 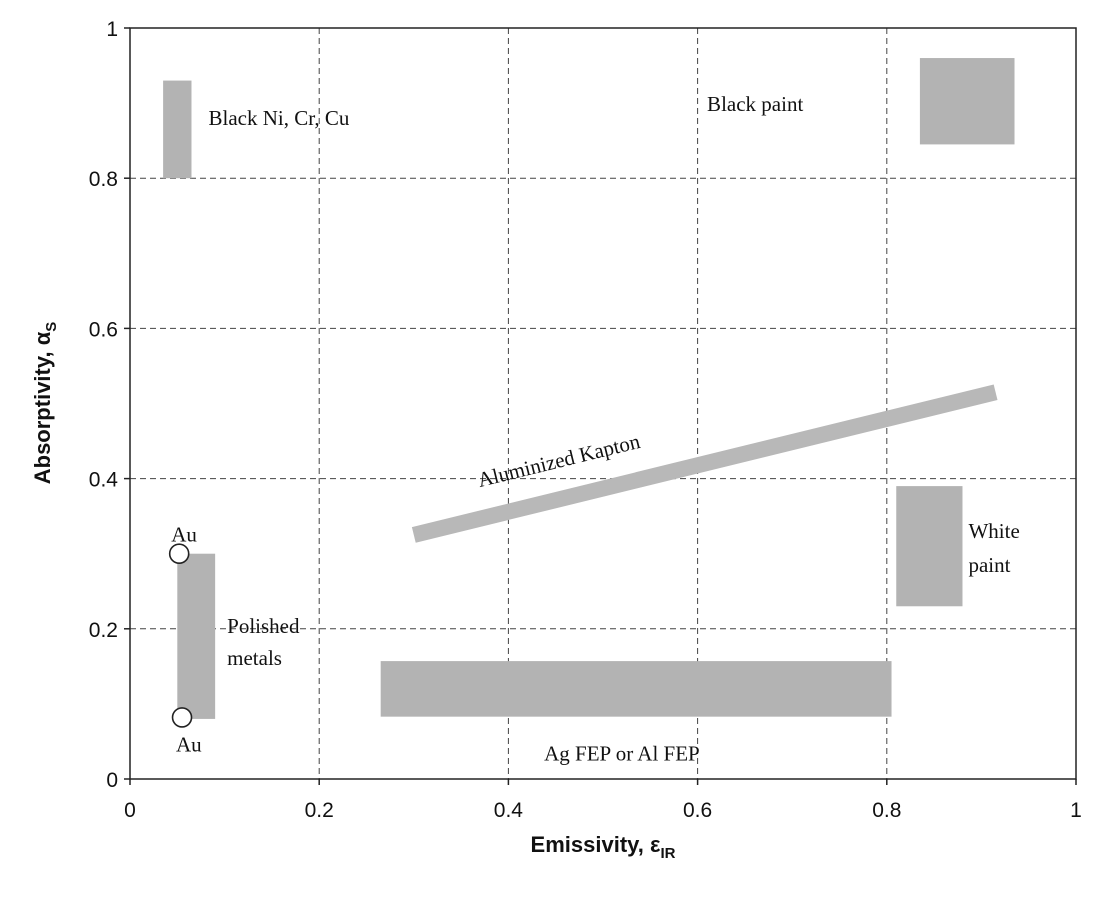 What do you see at coordinates (636, 689) in the screenshot?
I see `region-5-area` at bounding box center [636, 689].